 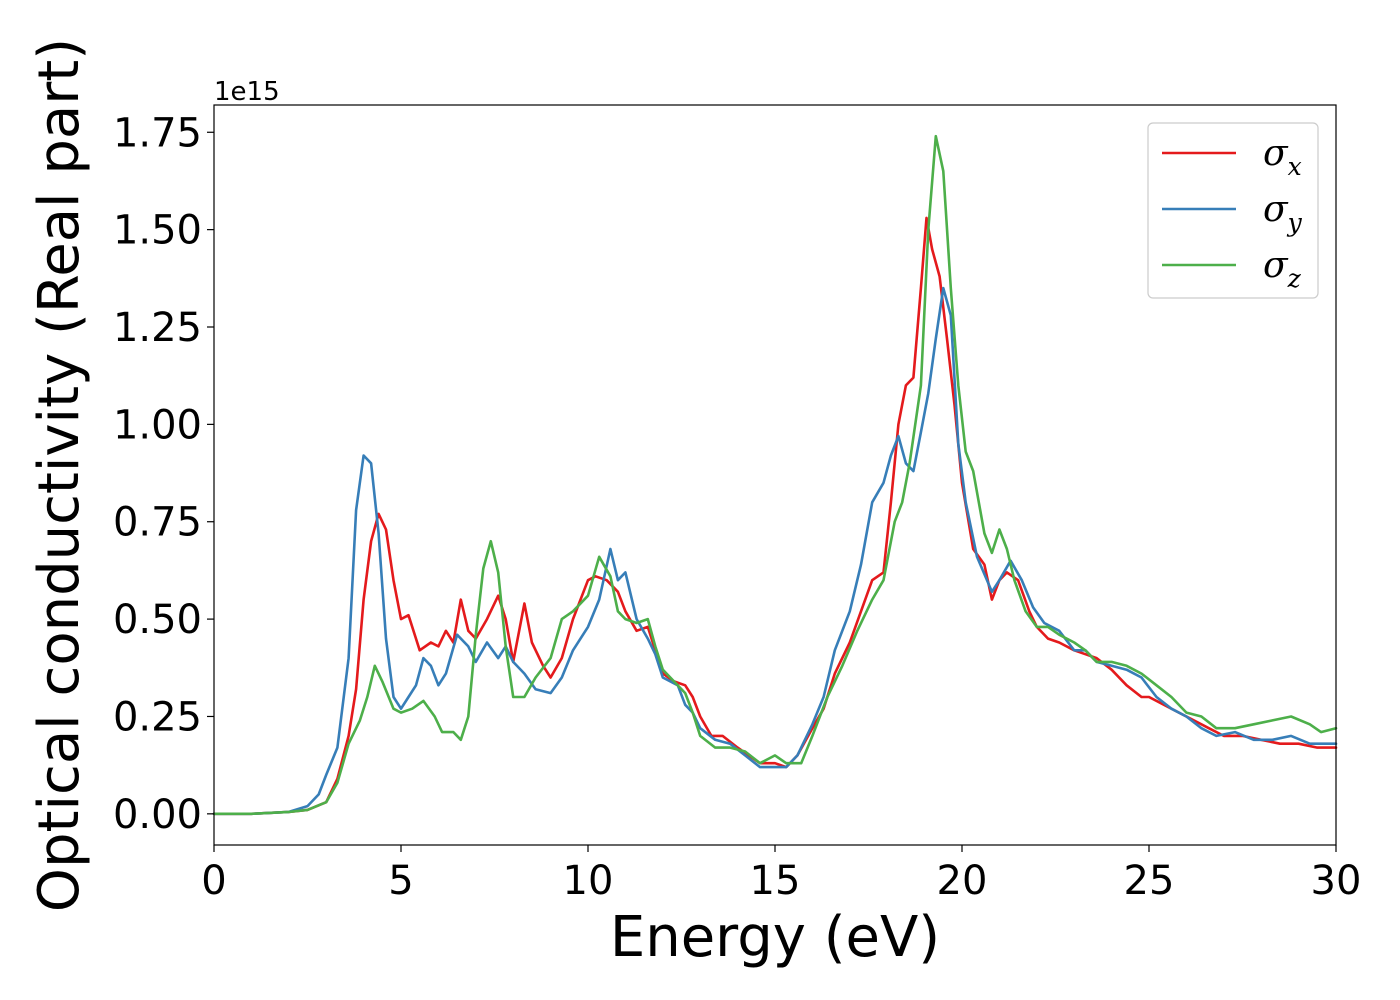 What do you see at coordinates (247, 92) in the screenshot?
I see `y-axis-offset-label: 1e15` at bounding box center [247, 92].